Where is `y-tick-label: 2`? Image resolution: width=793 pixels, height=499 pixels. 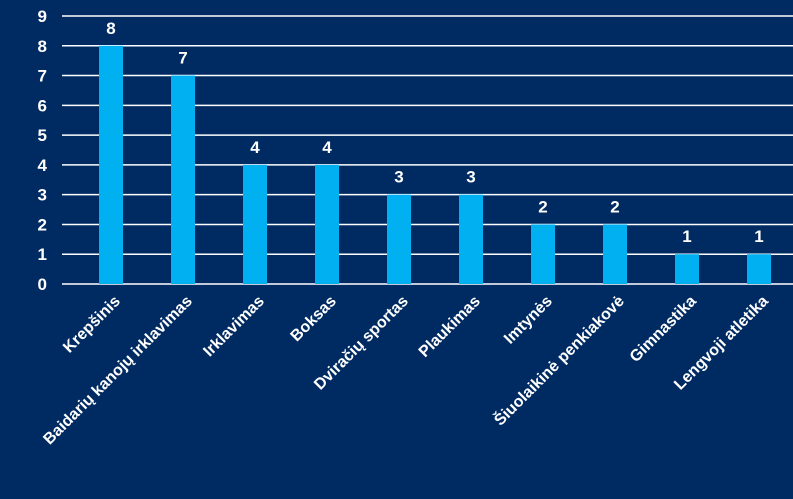
y-tick-label: 2 is located at coordinates (42, 224).